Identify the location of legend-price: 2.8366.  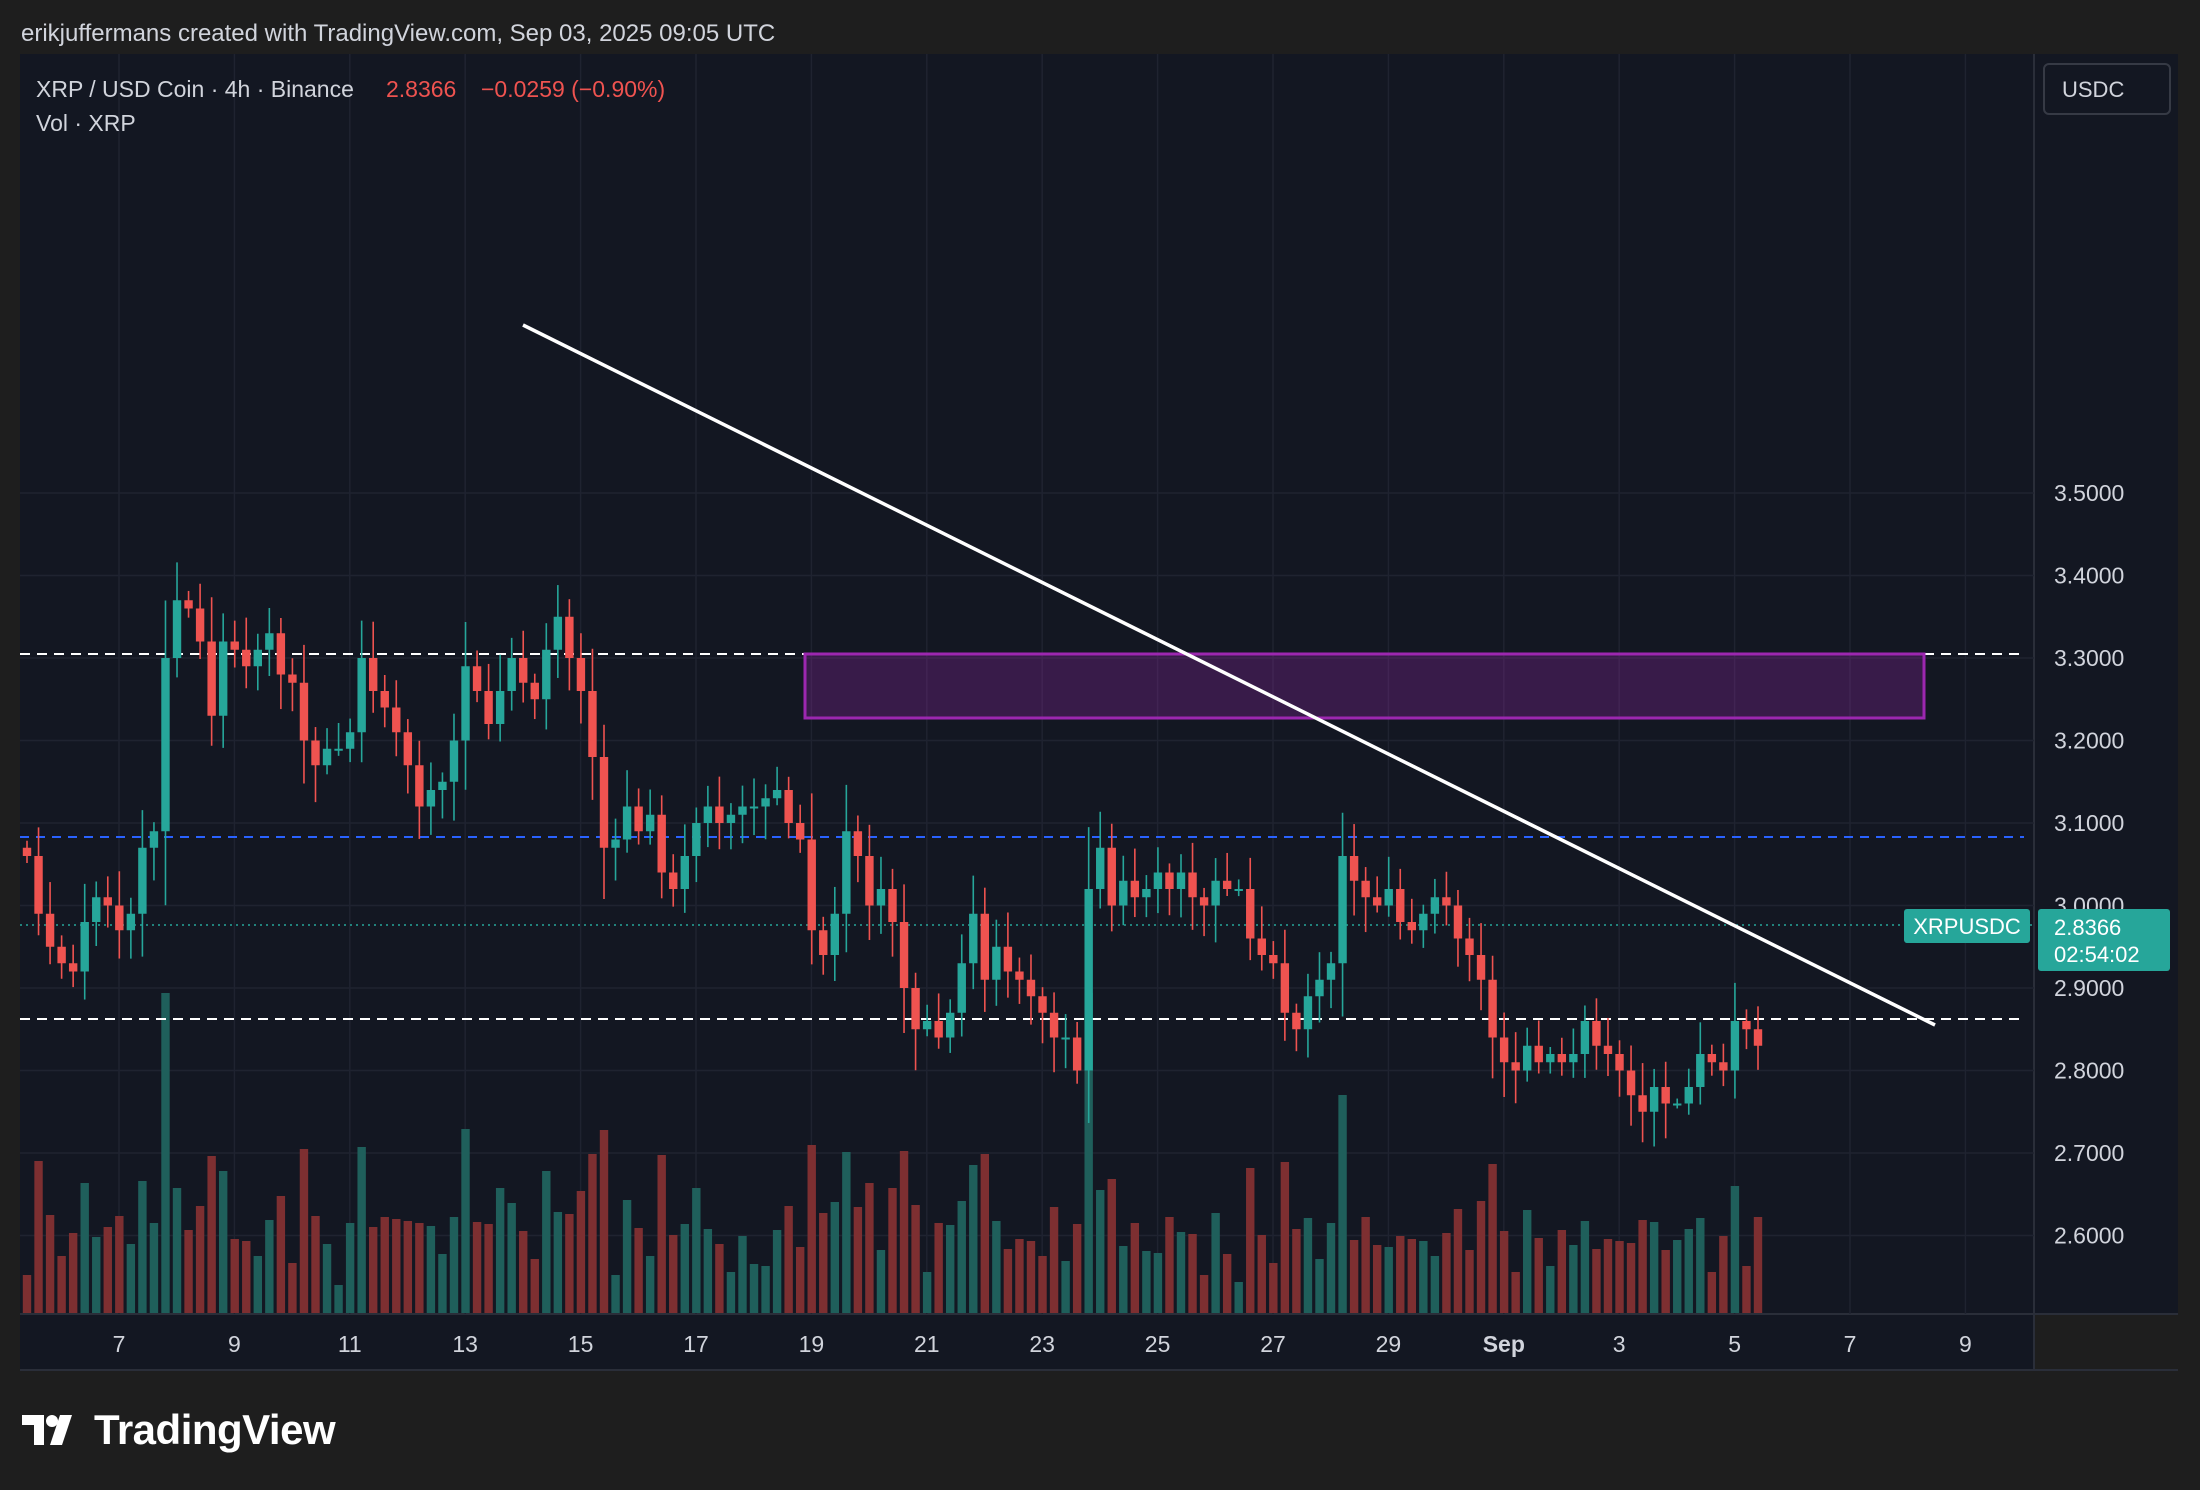
(421, 89).